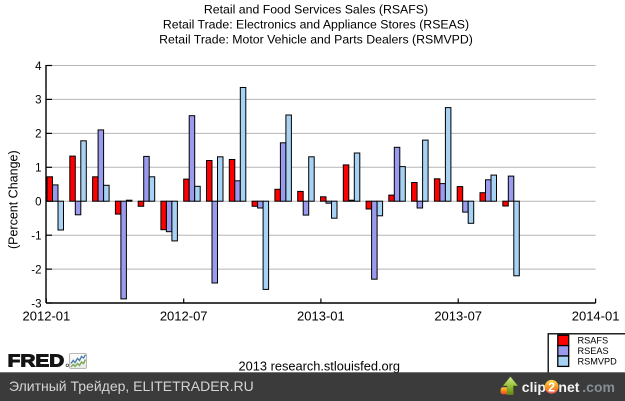 This screenshot has width=625, height=401. I want to click on svg-text: 2014-01, so click(596, 315).